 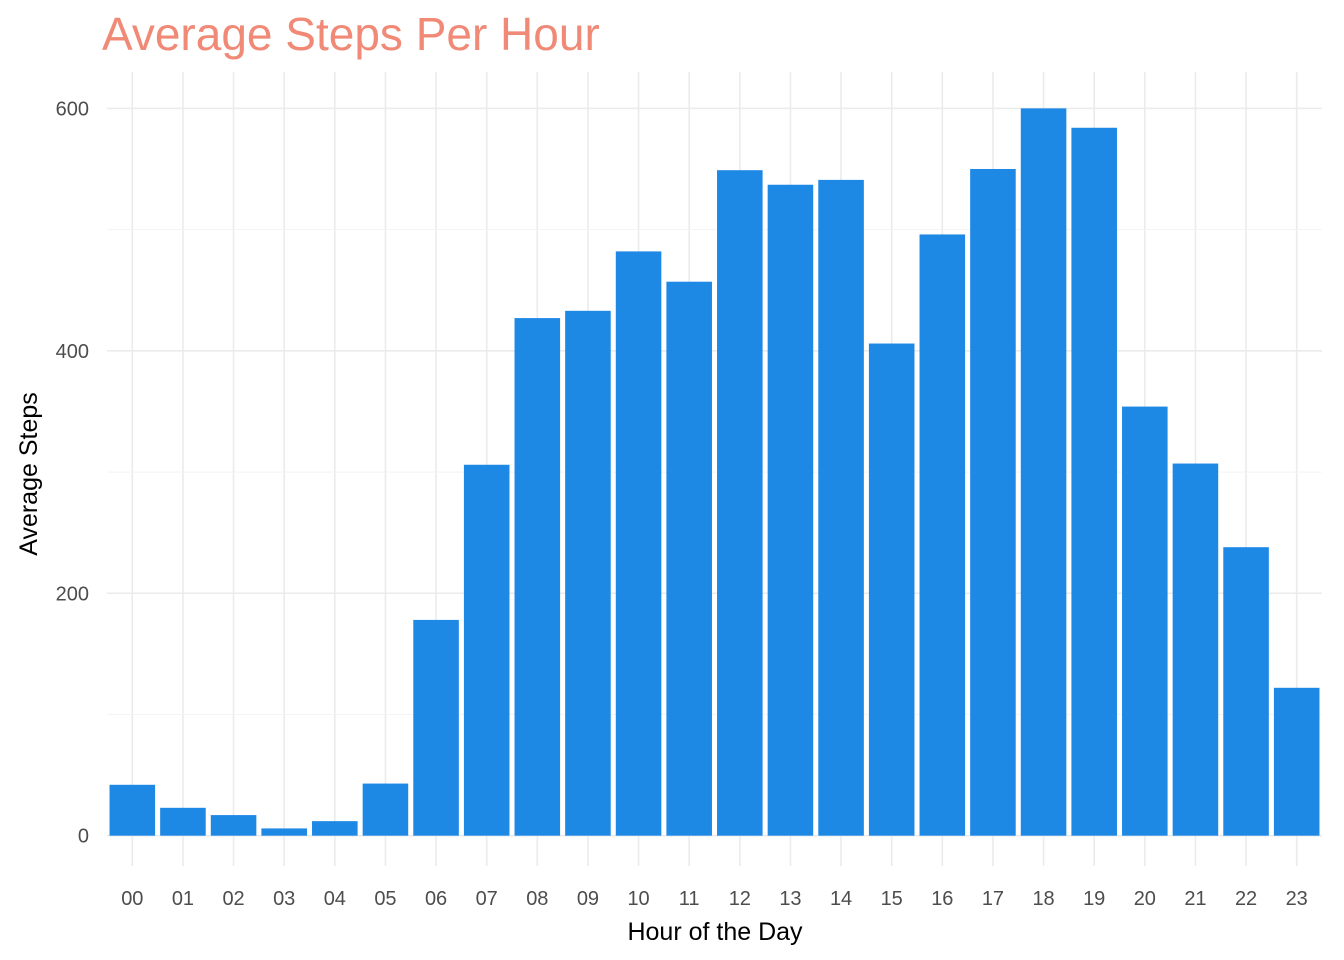 What do you see at coordinates (1145, 899) in the screenshot?
I see `x-tick-label: 20` at bounding box center [1145, 899].